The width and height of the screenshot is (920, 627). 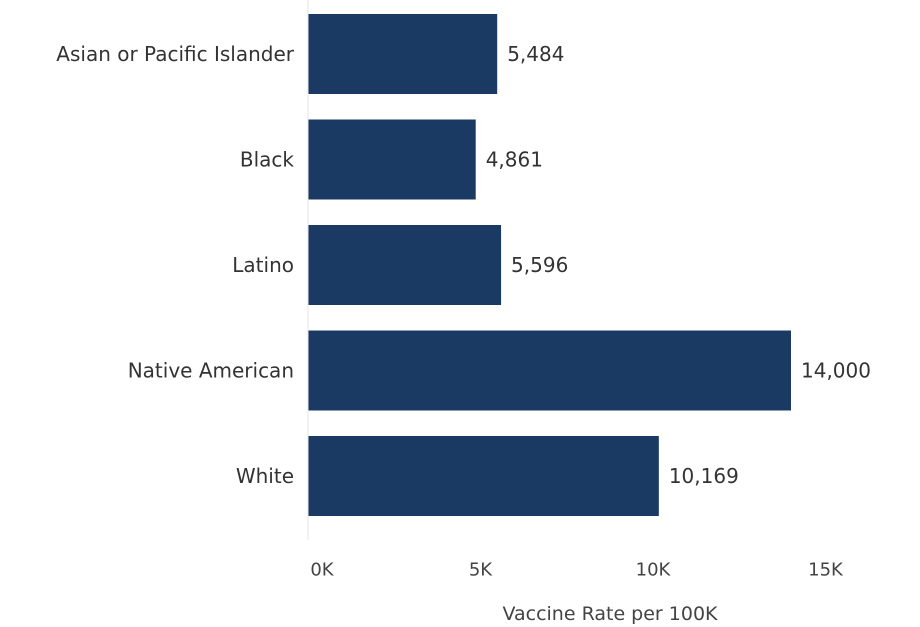 I want to click on x-axis-title: Vaccine Rate per 100K, so click(x=610, y=614).